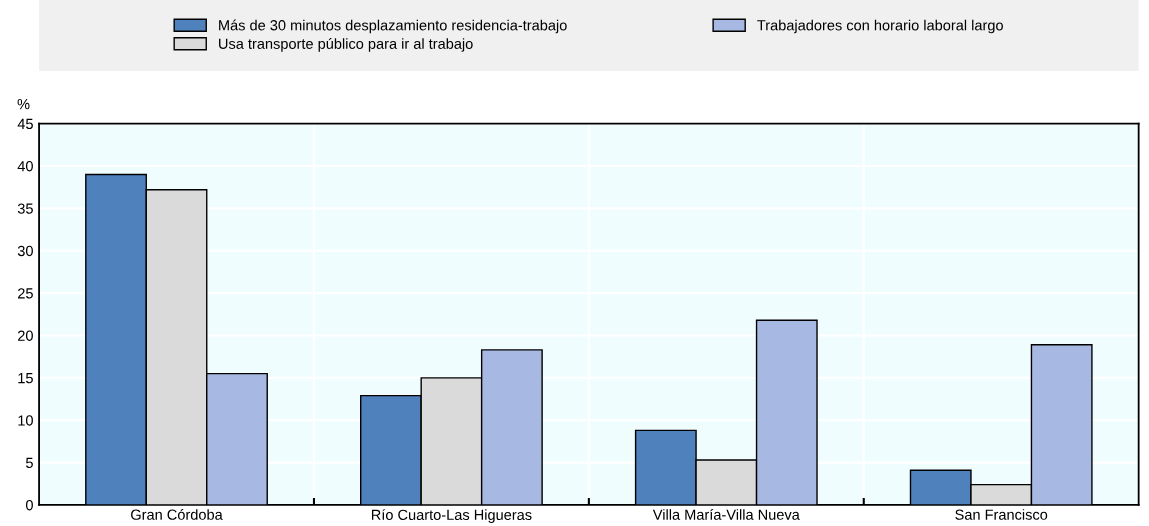 The height and width of the screenshot is (526, 1149). What do you see at coordinates (25, 251) in the screenshot?
I see `y-tick-label: 30` at bounding box center [25, 251].